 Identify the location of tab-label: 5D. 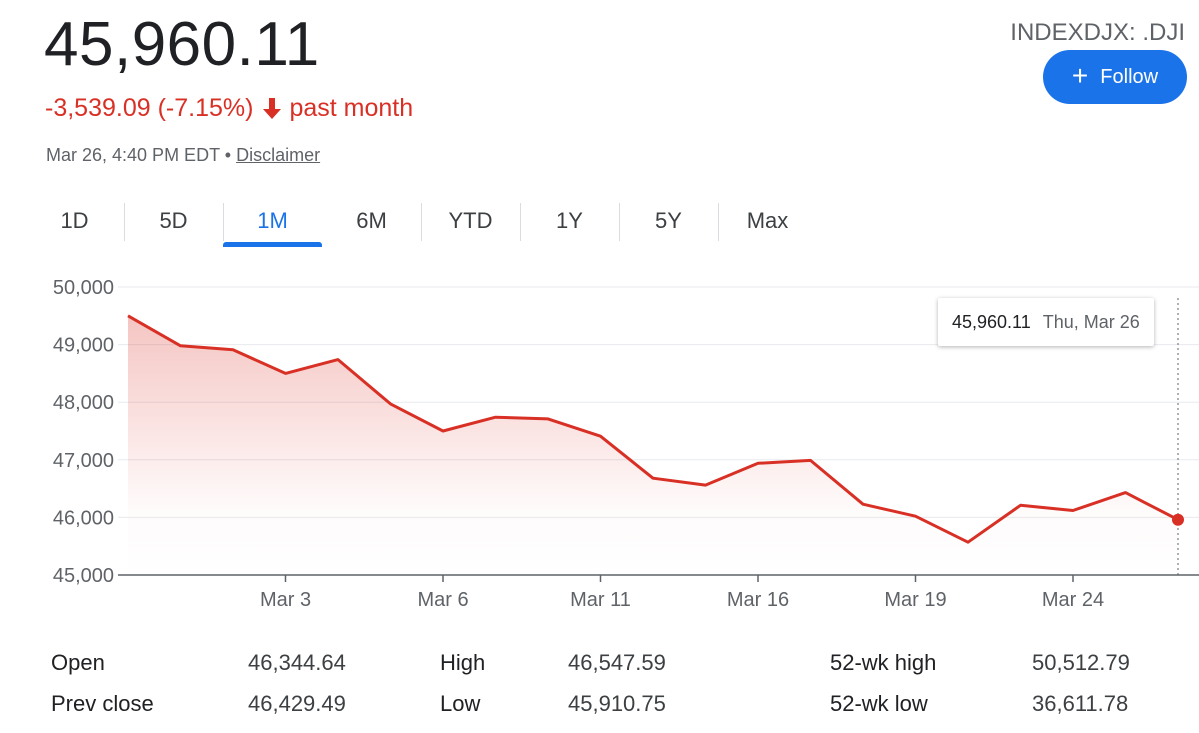
(173, 220).